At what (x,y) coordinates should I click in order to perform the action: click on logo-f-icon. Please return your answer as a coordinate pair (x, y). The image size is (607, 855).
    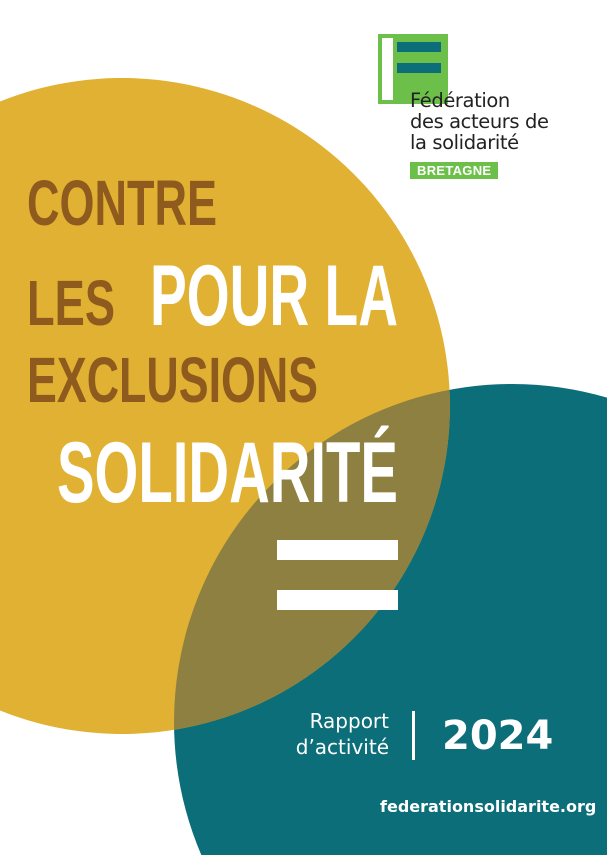
    Looking at the image, I should click on (413, 69).